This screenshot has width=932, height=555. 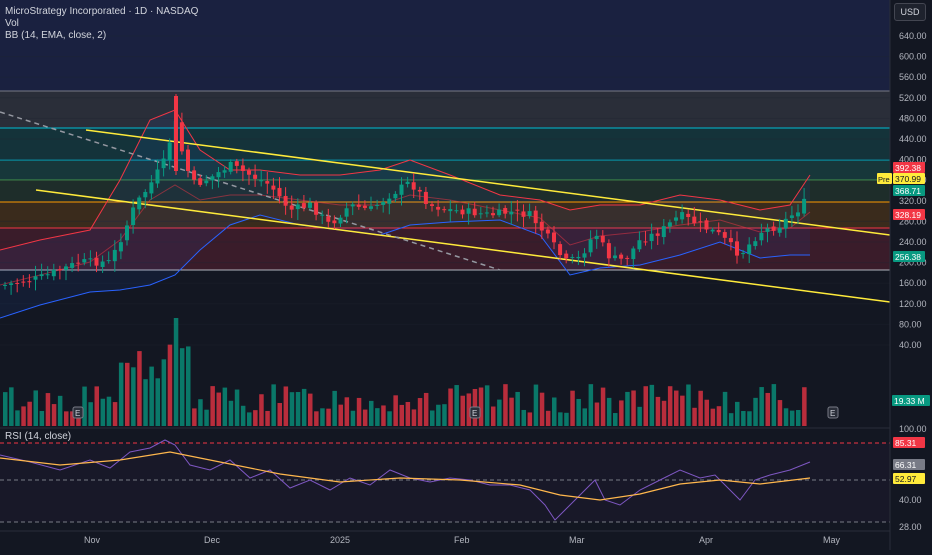 What do you see at coordinates (908, 179) in the screenshot?
I see `price-badge-label: 370.99` at bounding box center [908, 179].